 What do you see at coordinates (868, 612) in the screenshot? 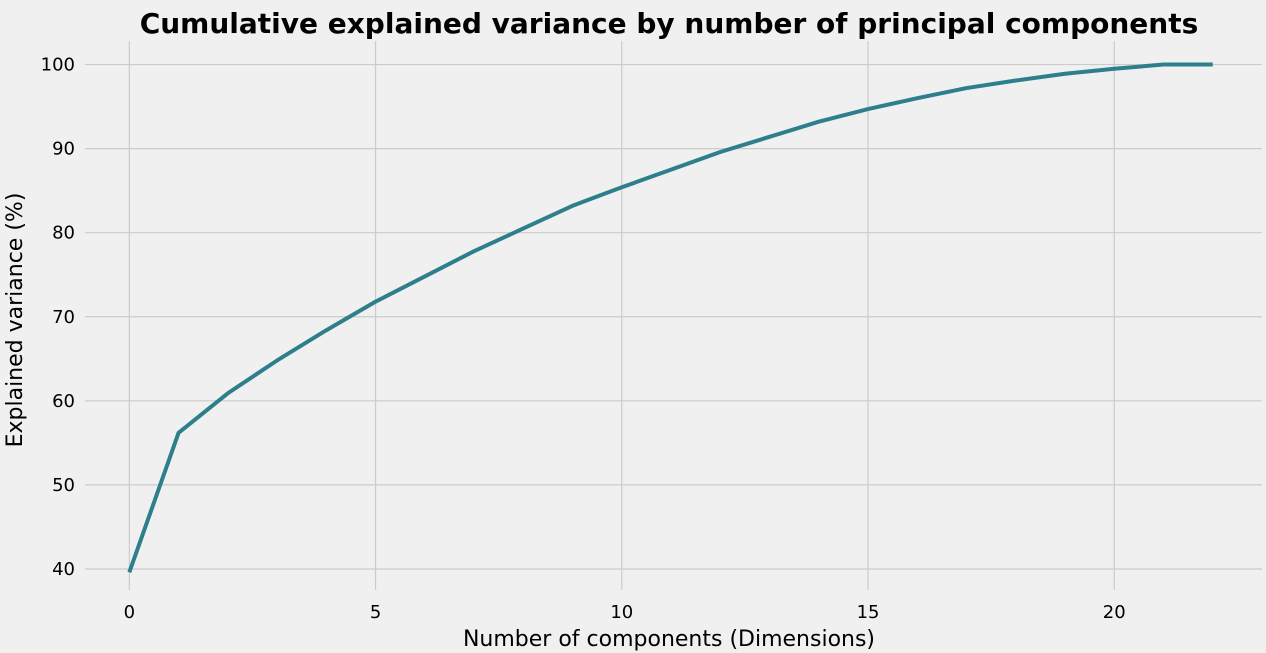
I see `x-tick-label-3: 15` at bounding box center [868, 612].